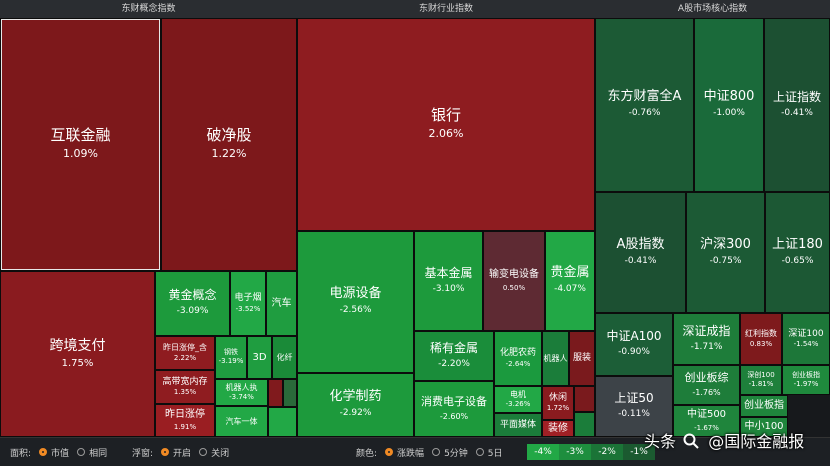  What do you see at coordinates (725, 252) in the screenshot?
I see `tile-hs300: 沪深300 -0.75%` at bounding box center [725, 252].